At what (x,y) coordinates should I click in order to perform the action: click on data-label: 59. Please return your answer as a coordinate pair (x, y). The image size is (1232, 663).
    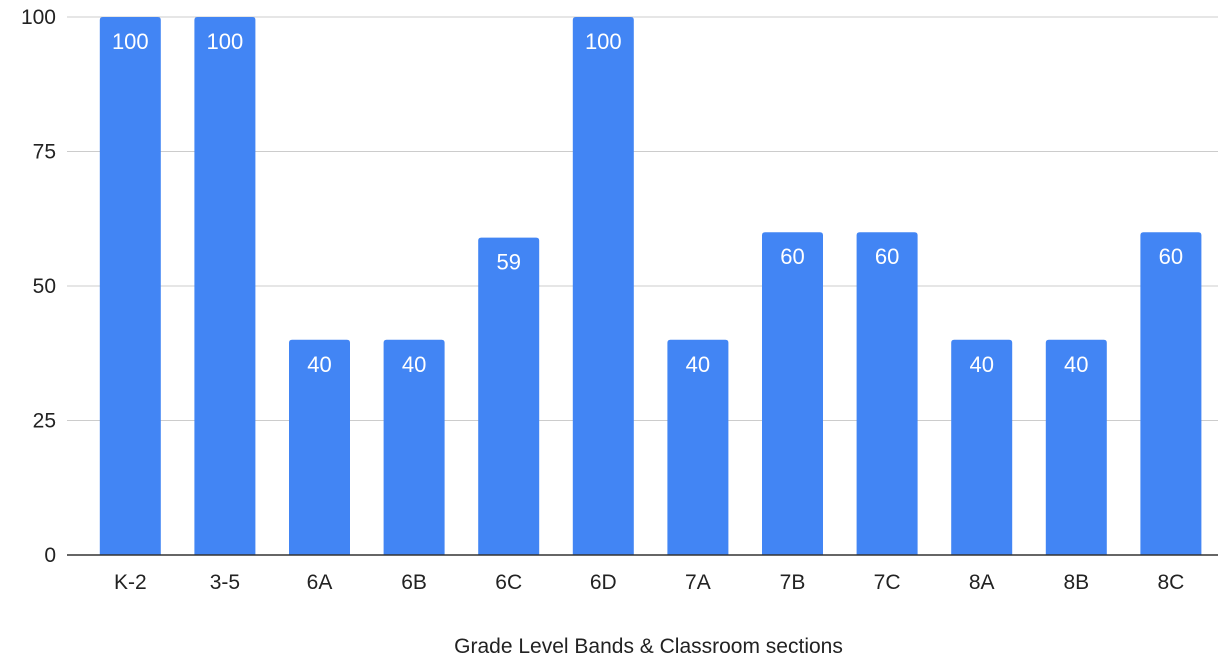
    Looking at the image, I should click on (508, 262).